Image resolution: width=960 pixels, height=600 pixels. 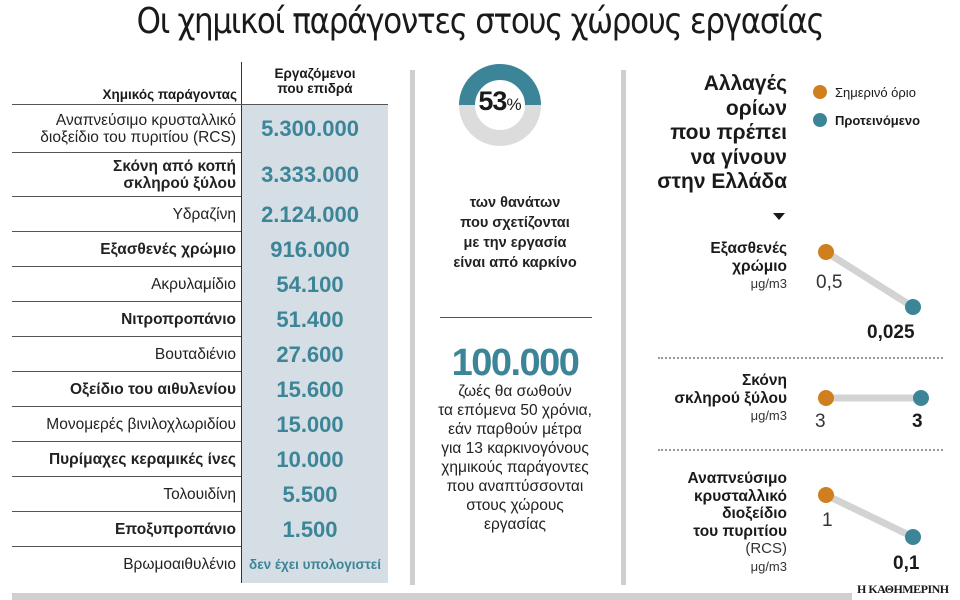 I want to click on table-row: Τολουιδίνη 5.500, so click(x=200, y=495).